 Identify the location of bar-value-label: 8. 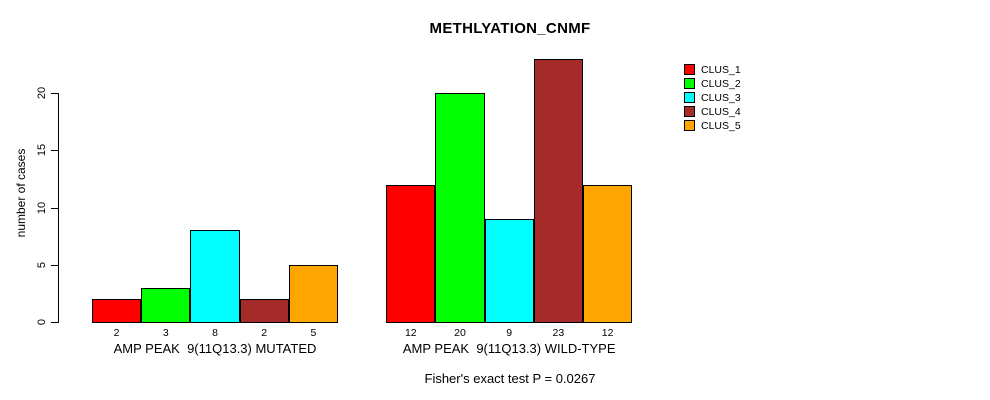
(215, 333).